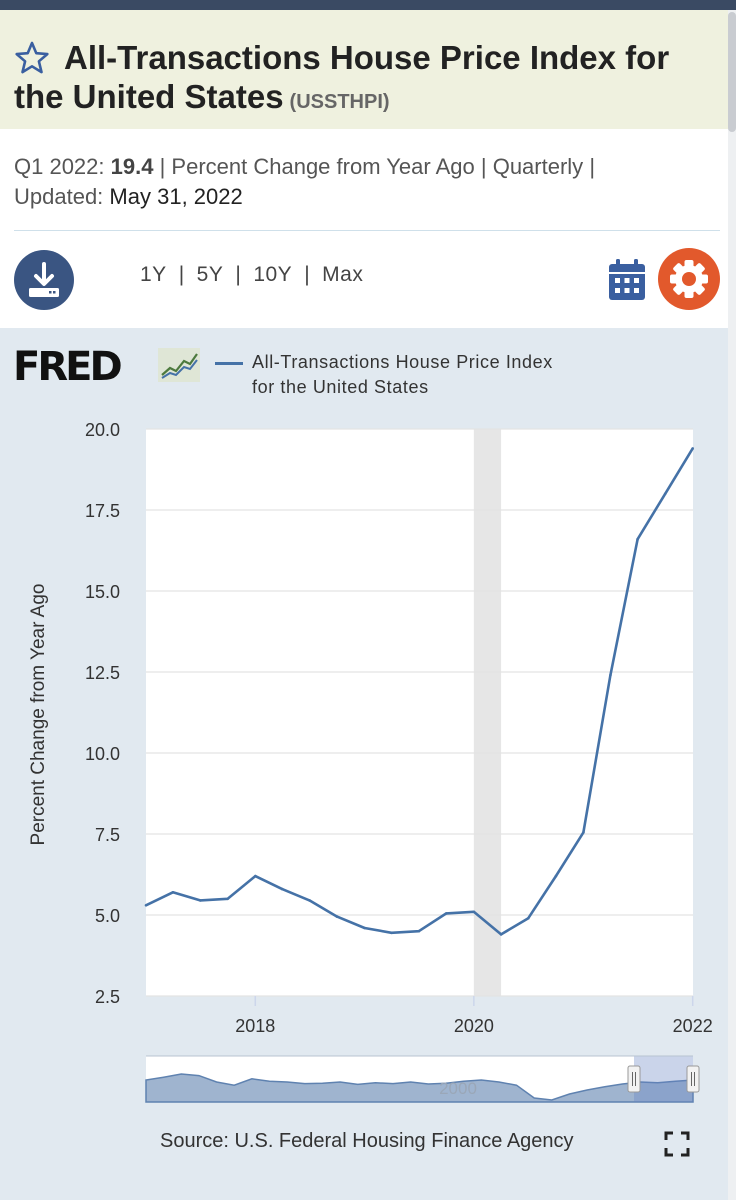  Describe the element at coordinates (107, 997) in the screenshot. I see `y-tick-label: 2.5` at that location.